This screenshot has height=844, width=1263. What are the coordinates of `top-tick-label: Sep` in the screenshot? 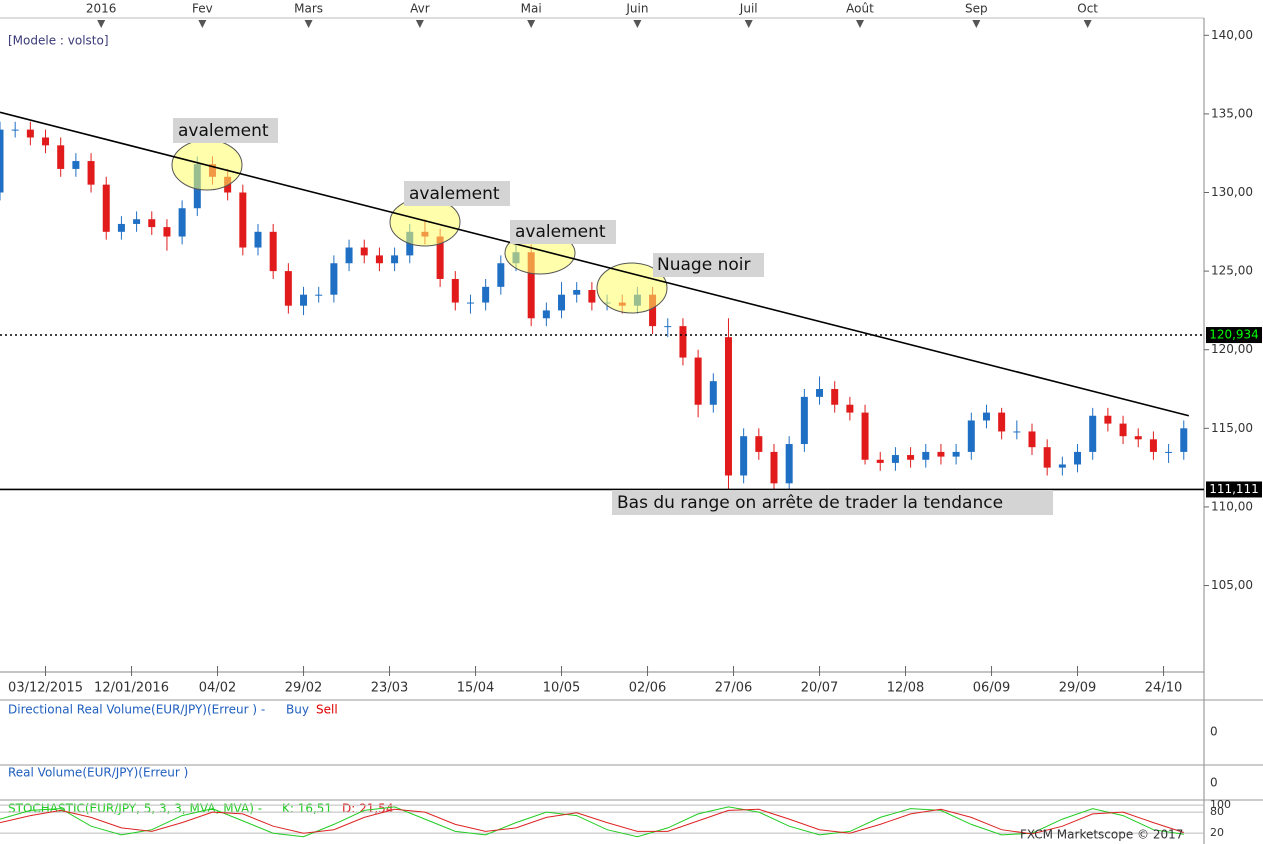 It's located at (976, 9).